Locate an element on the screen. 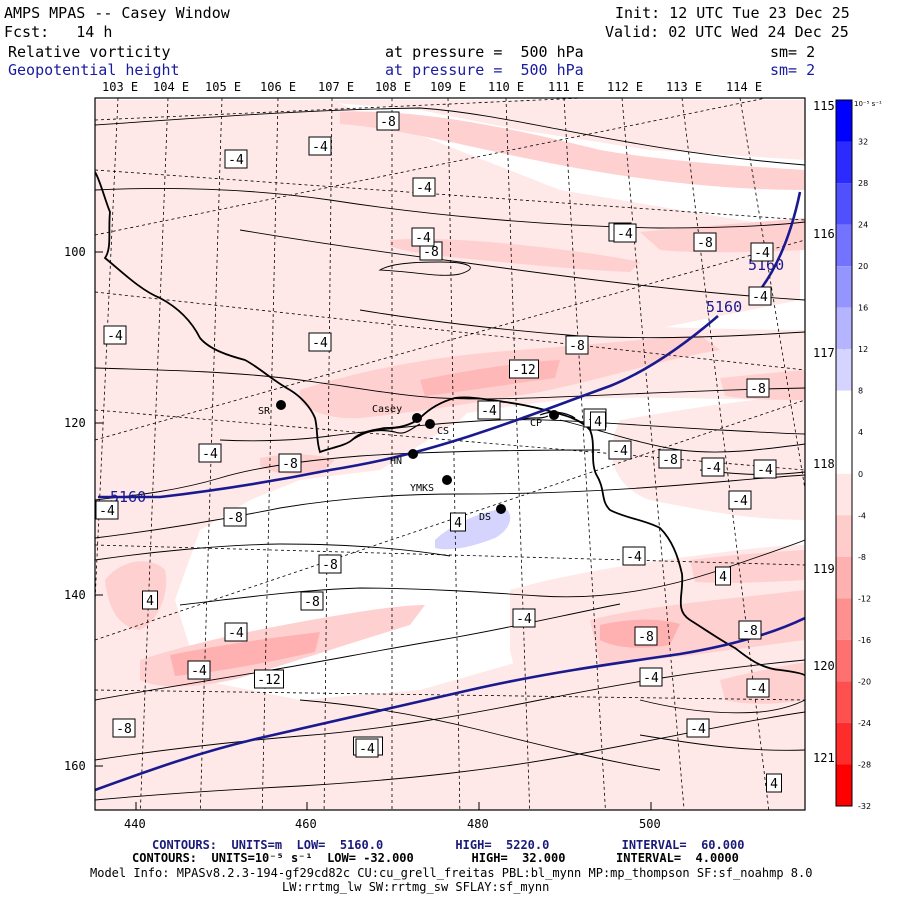  valid-time: Valid: 02 UTC Wed 24 Dec 25 is located at coordinates (727, 32).